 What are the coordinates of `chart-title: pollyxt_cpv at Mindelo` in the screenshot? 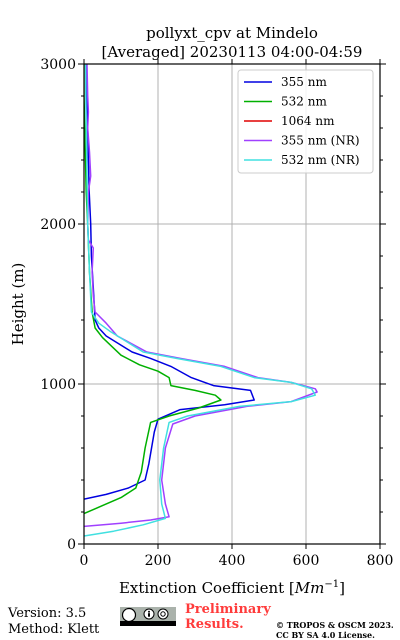 It's located at (232, 33).